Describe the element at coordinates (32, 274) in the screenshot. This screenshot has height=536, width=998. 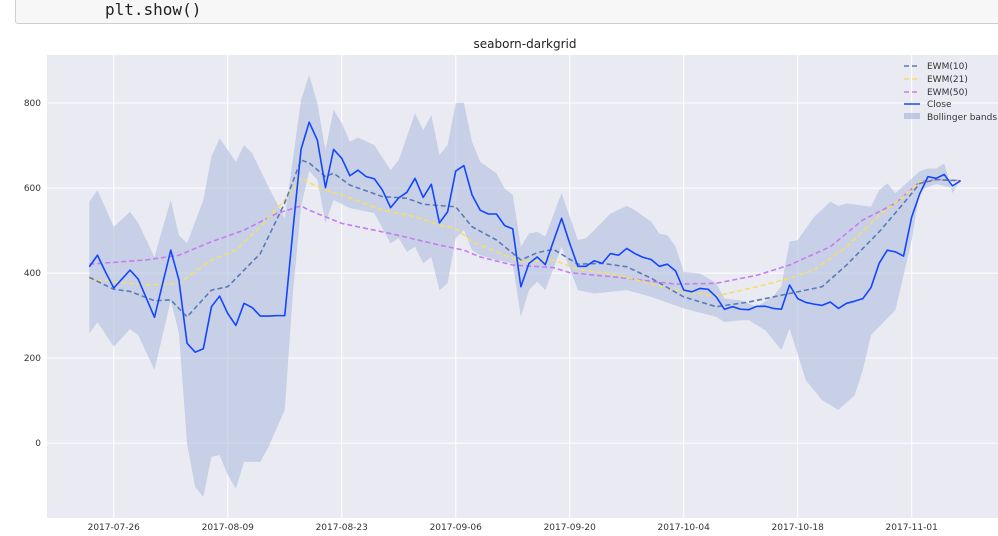
I see `y-tick-label: 400` at that location.